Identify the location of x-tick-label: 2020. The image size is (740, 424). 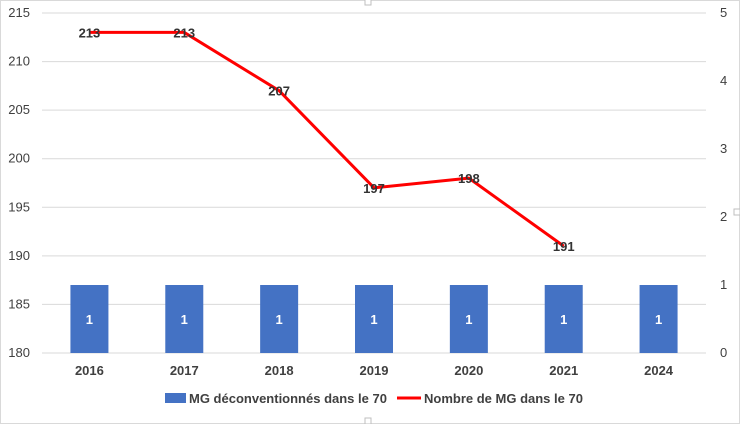
(468, 370).